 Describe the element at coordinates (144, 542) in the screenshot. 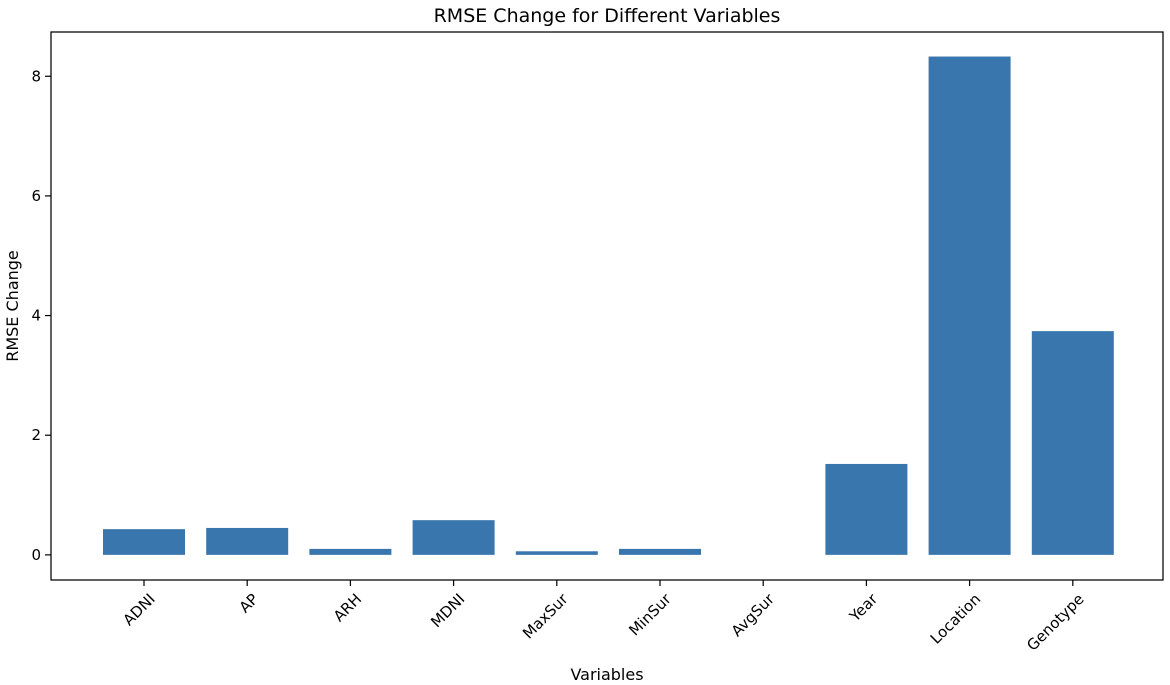

I see `bar-adni` at that location.